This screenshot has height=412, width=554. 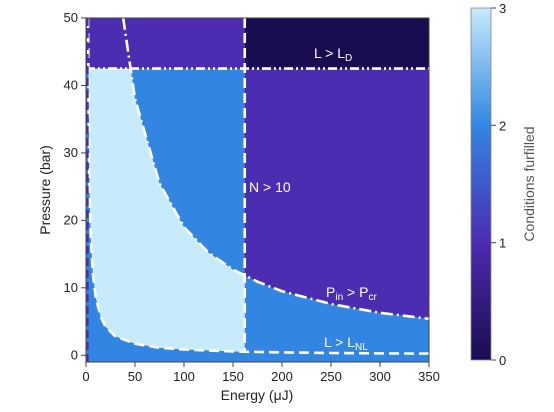 What do you see at coordinates (331, 376) in the screenshot?
I see `x-tick-label: 250` at bounding box center [331, 376].